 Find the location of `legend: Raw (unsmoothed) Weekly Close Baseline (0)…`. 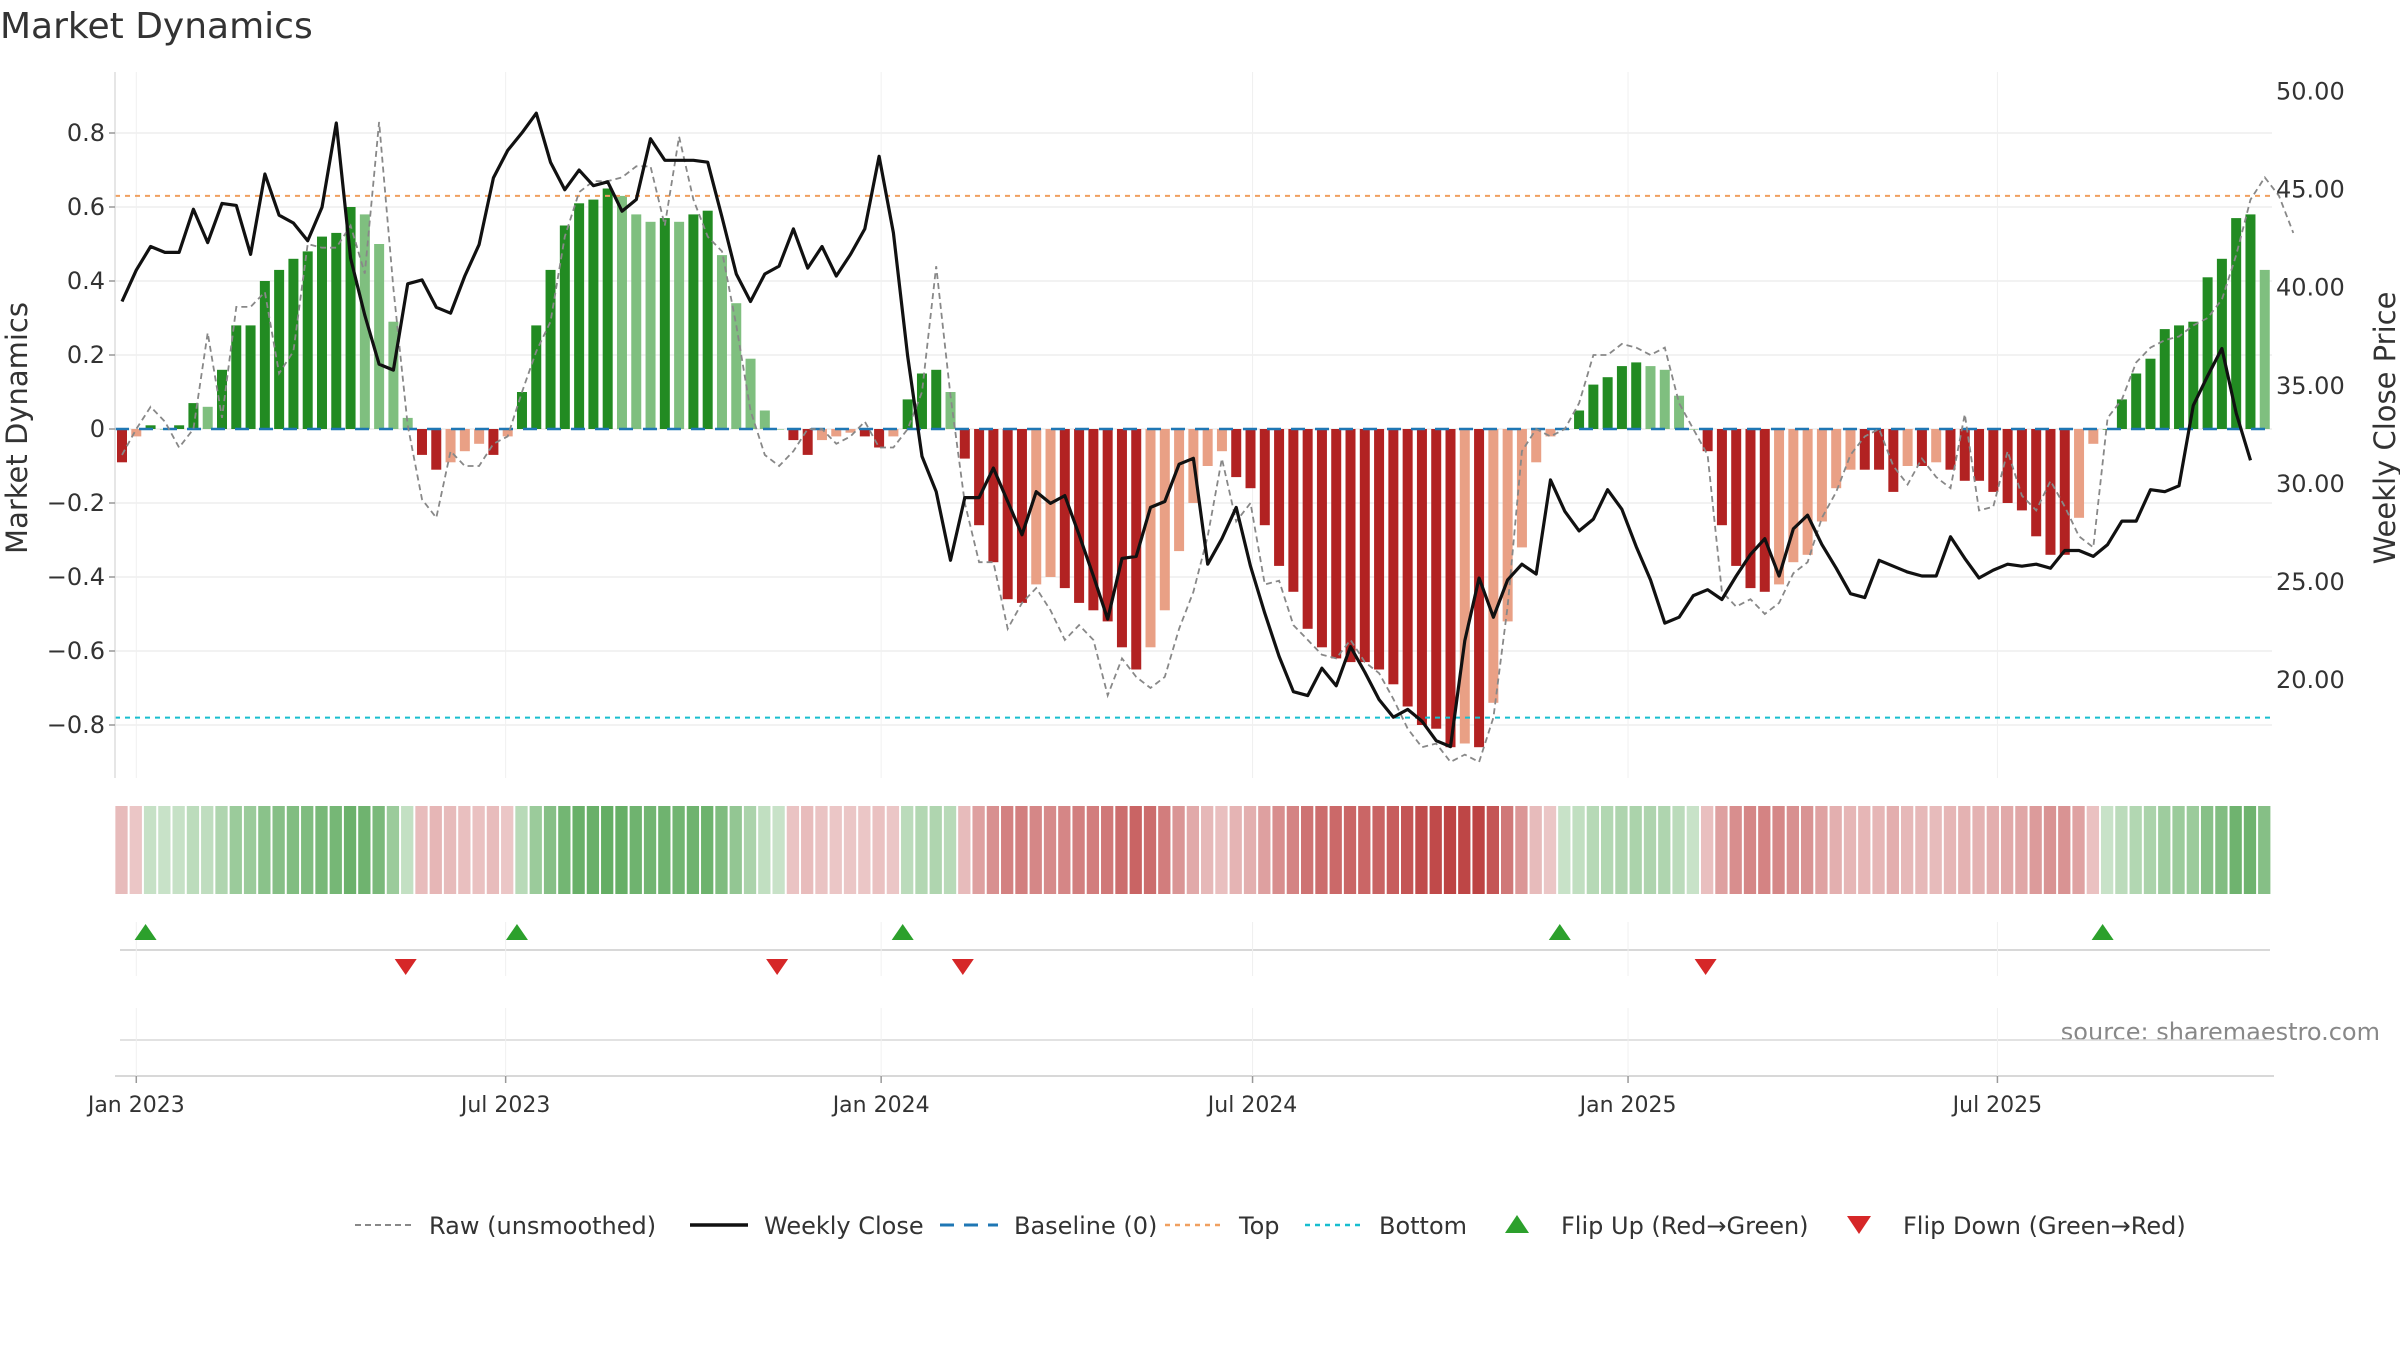

legend: Raw (unsmoothed) Weekly Close Baseline (0)… is located at coordinates (1270, 1226).